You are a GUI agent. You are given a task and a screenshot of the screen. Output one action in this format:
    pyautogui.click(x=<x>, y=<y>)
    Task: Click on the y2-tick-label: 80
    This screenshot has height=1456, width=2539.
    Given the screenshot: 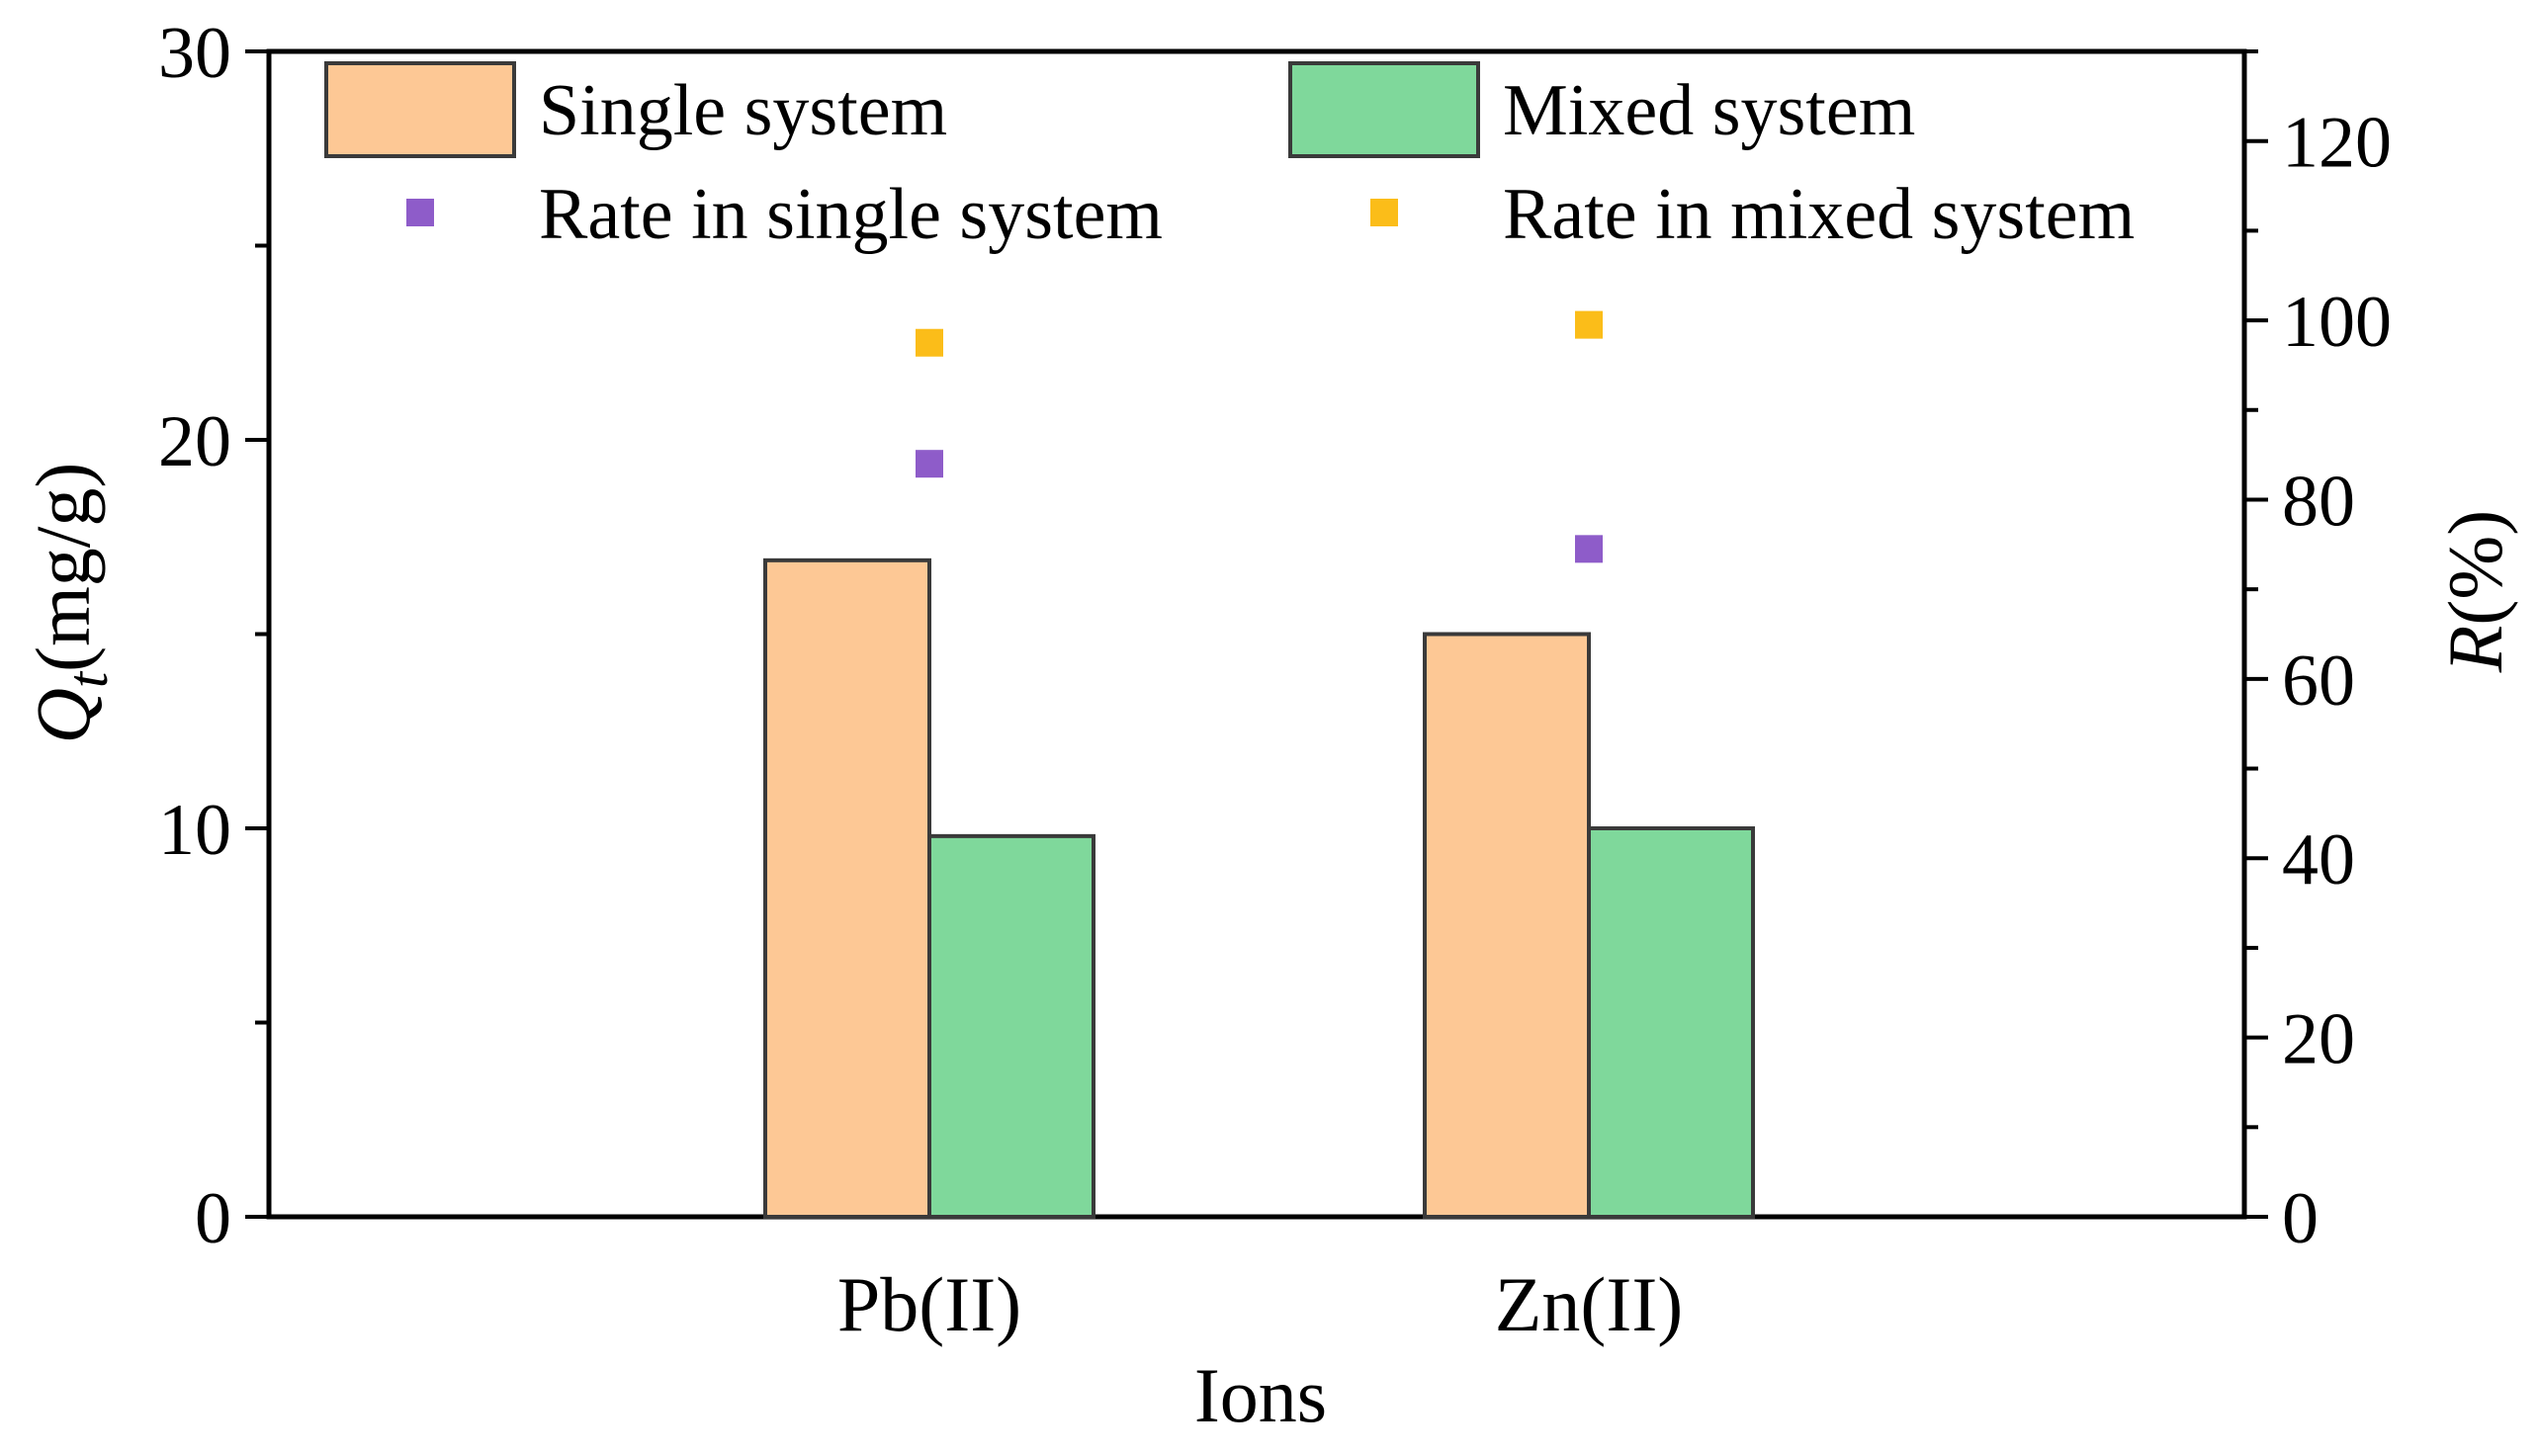 What is the action you would take?
    pyautogui.click(x=2318, y=501)
    